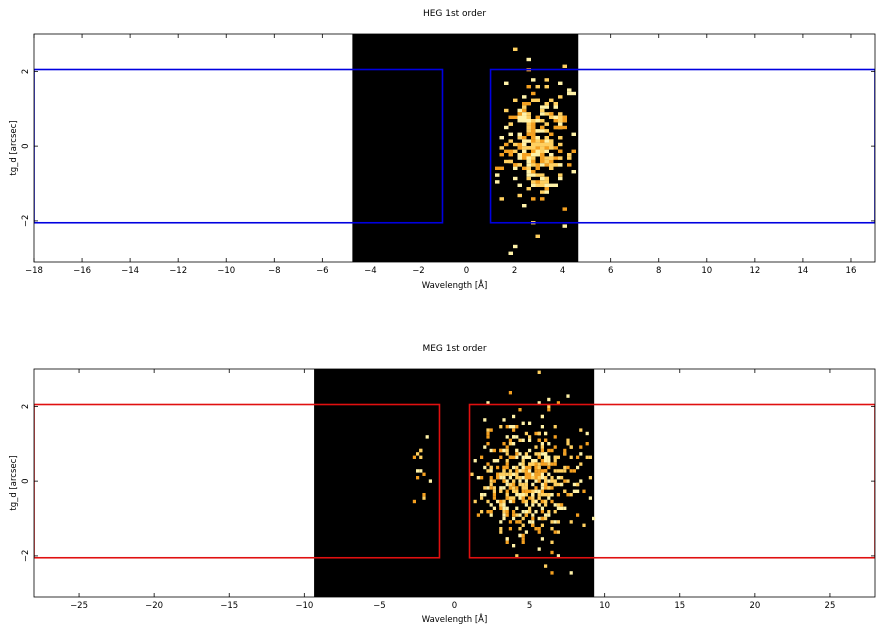 Image resolution: width=886 pixels, height=636 pixels. I want to click on y-tick-label: 0, so click(26, 145).